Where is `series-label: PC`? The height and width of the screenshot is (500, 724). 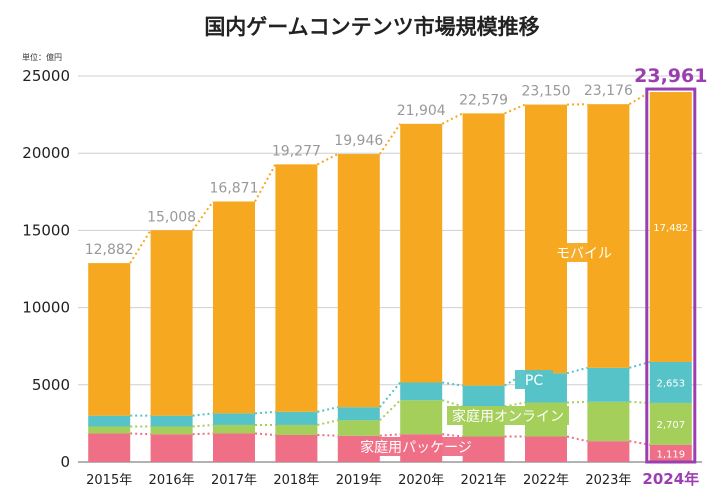
series-label: PC is located at coordinates (534, 381).